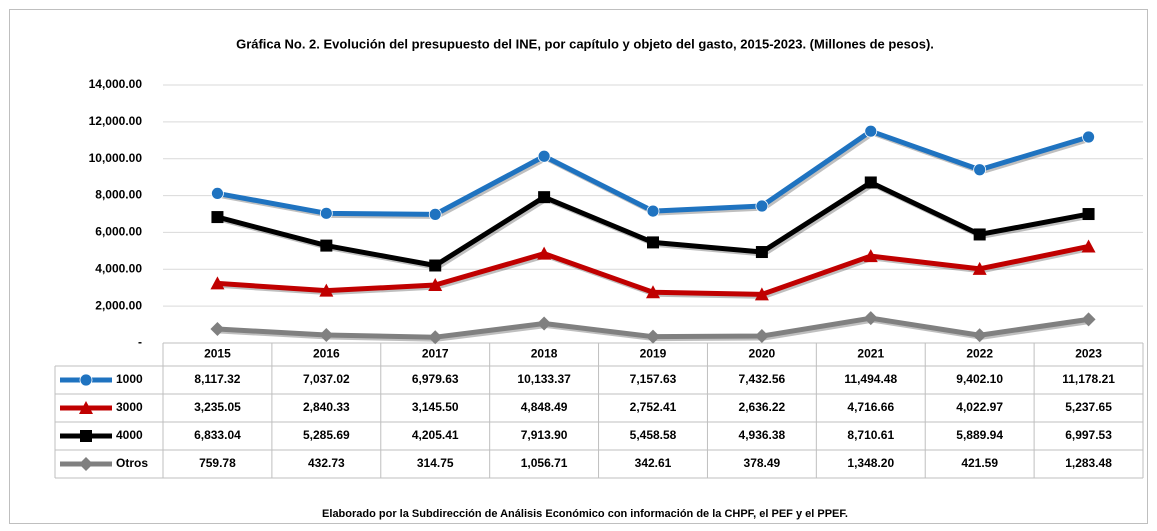 This screenshot has width=1157, height=531. I want to click on table-value: 4,022.97, so click(979, 407).